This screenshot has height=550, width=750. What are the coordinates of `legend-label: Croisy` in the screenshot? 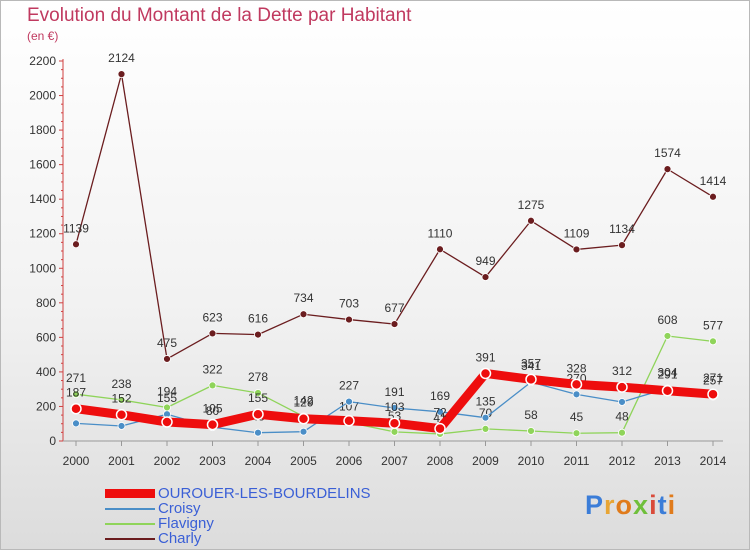 It's located at (179, 508).